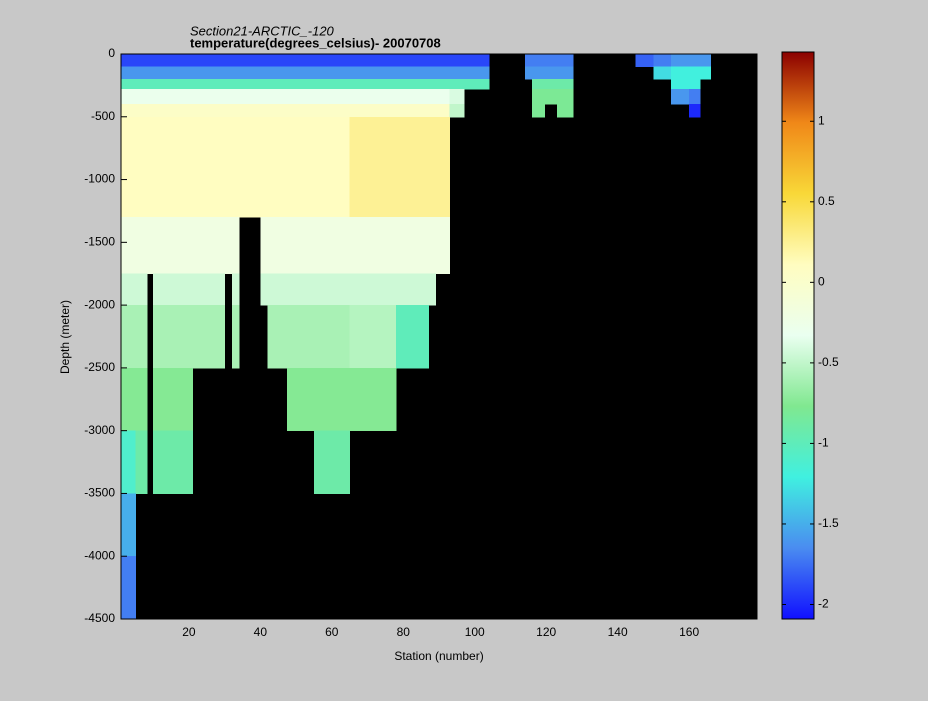 The height and width of the screenshot is (701, 928). I want to click on x-tick-label: 40, so click(261, 632).